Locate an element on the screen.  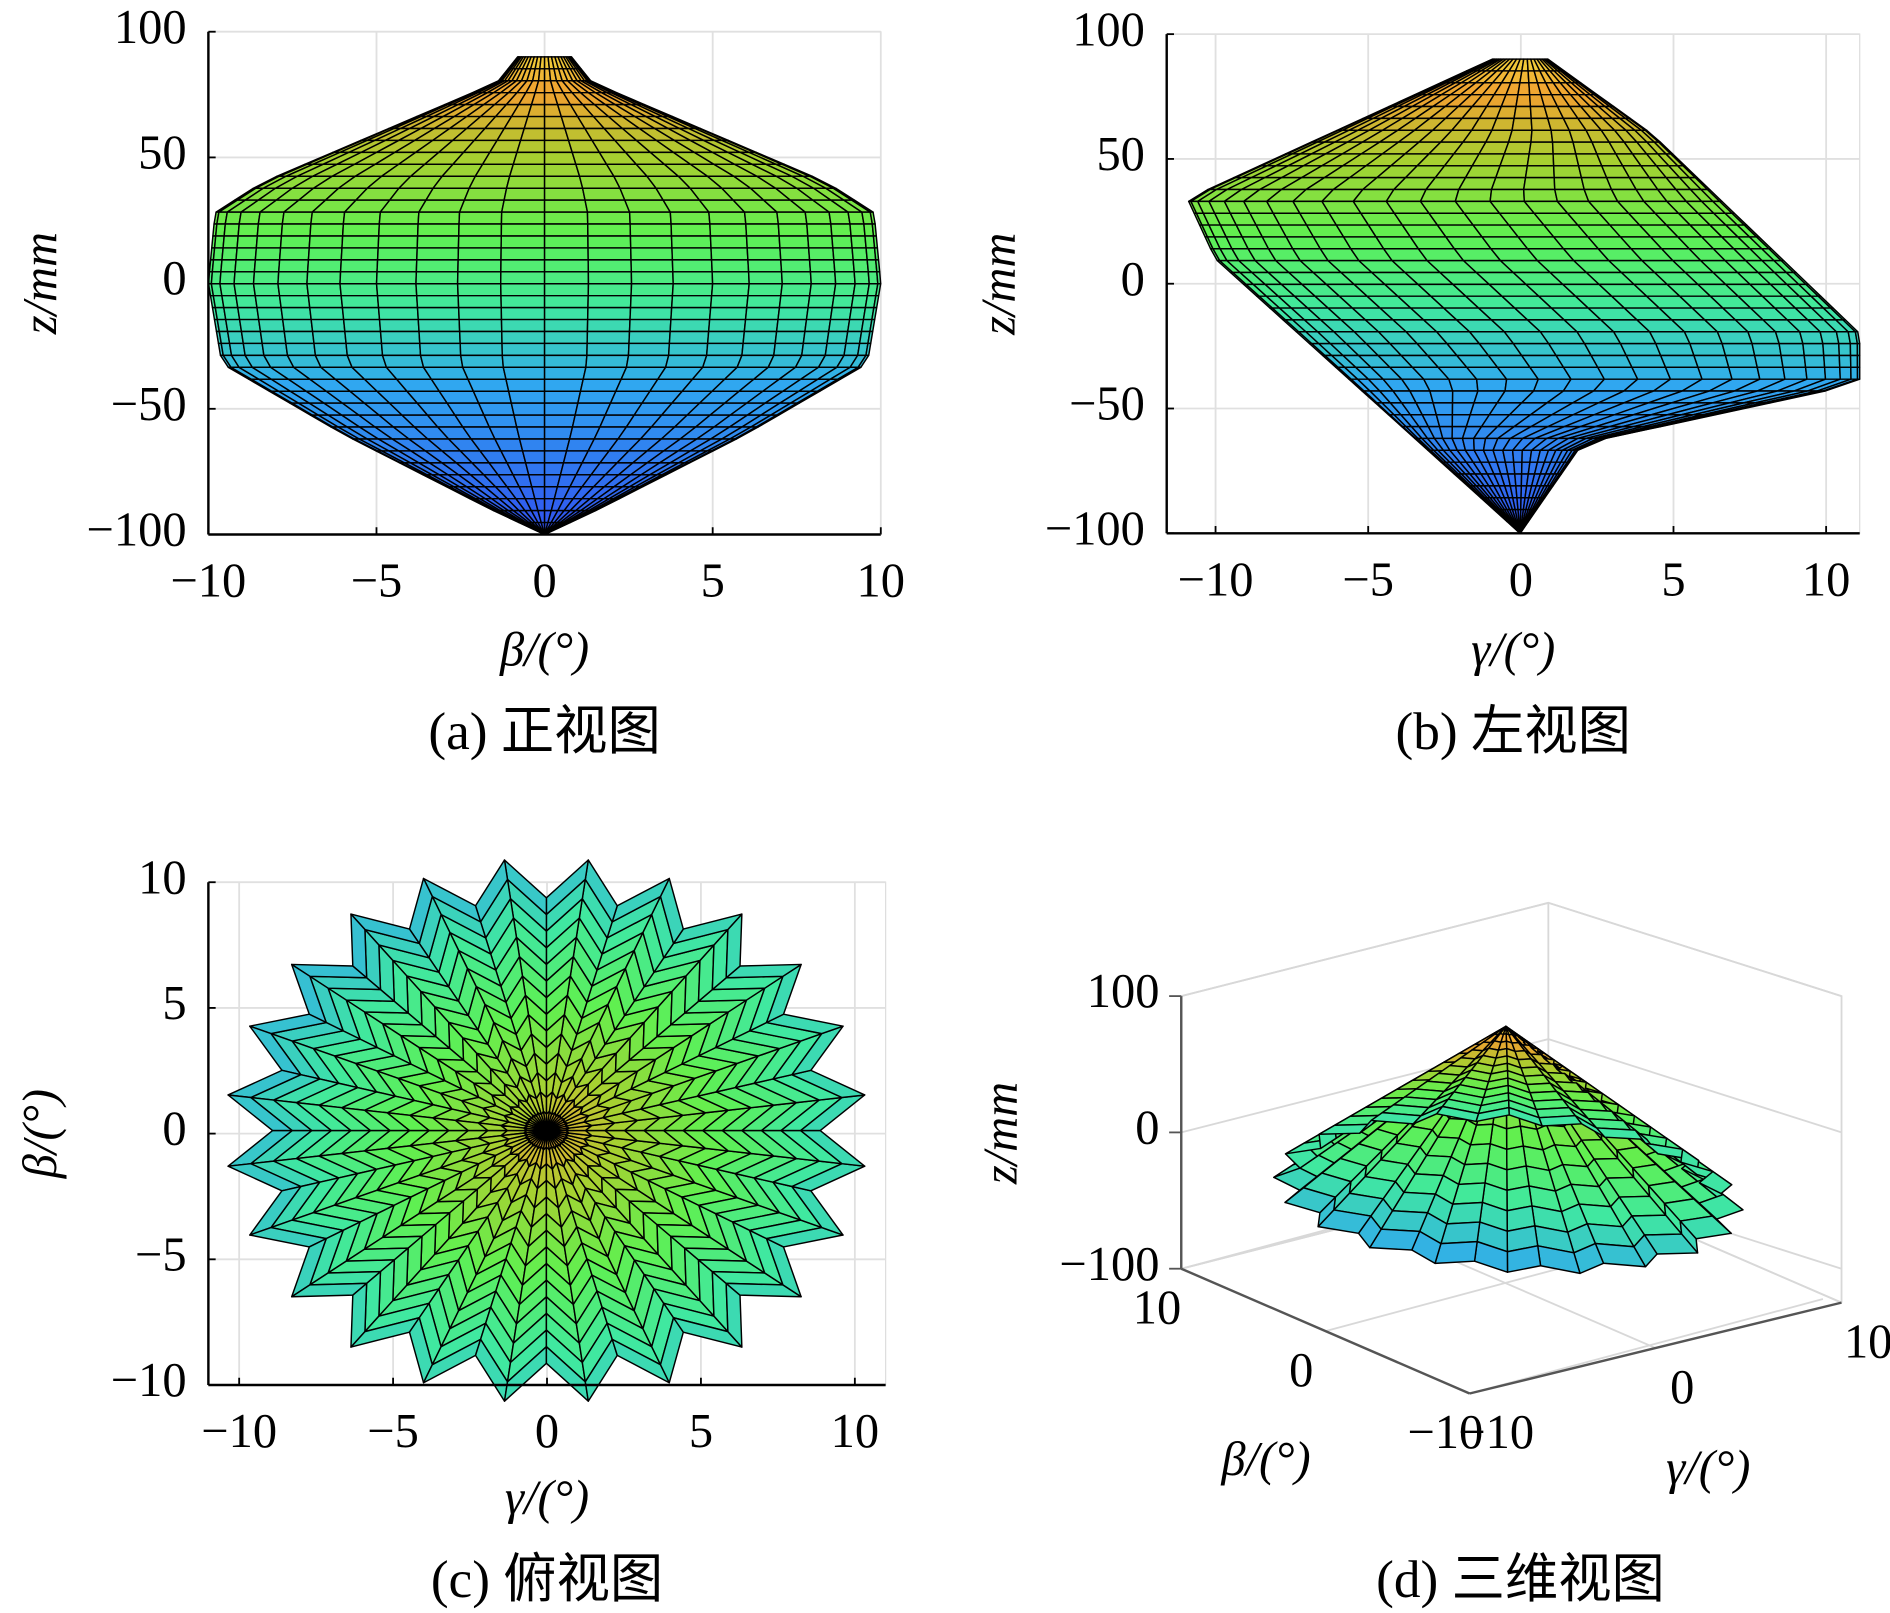
x-tick-label: 0 is located at coordinates (544, 581).